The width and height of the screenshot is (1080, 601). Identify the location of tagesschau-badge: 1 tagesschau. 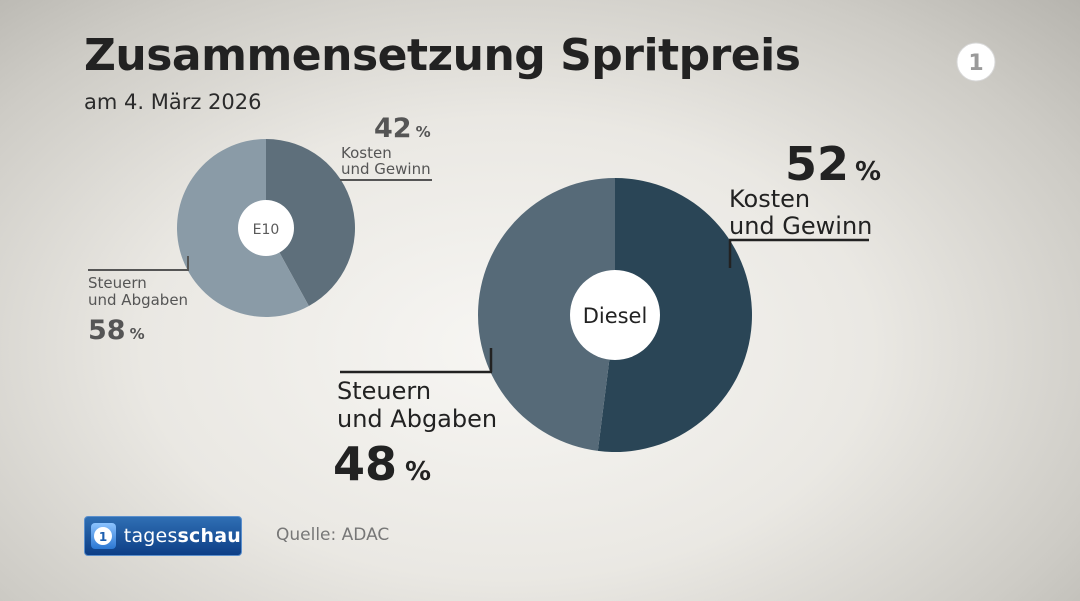
(163, 536).